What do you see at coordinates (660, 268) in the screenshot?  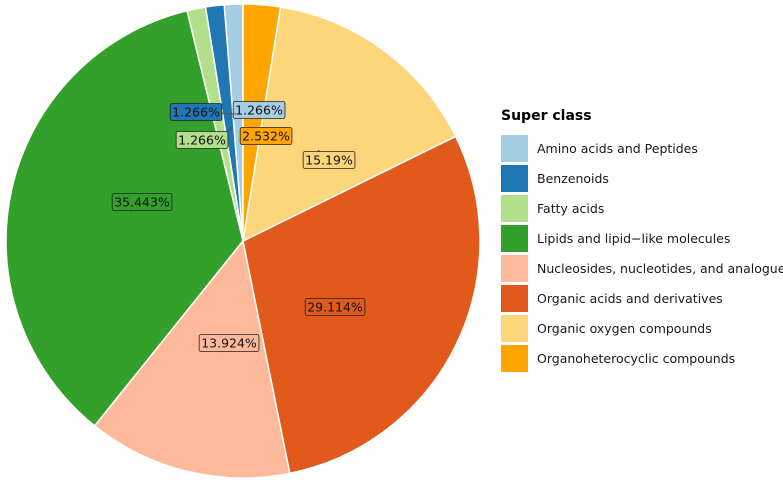 I see `legend-label: Nucleosides, nucleotides, and analogues` at bounding box center [660, 268].